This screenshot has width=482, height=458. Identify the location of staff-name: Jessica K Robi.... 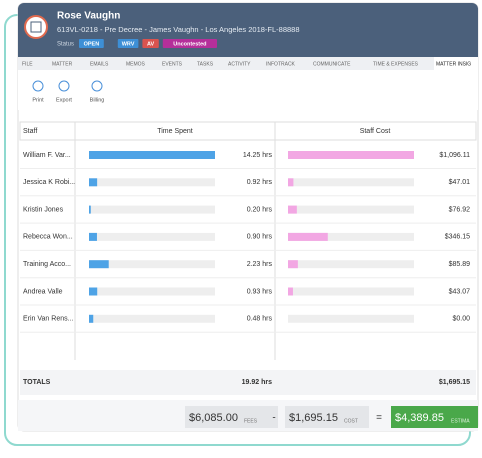
(49, 182).